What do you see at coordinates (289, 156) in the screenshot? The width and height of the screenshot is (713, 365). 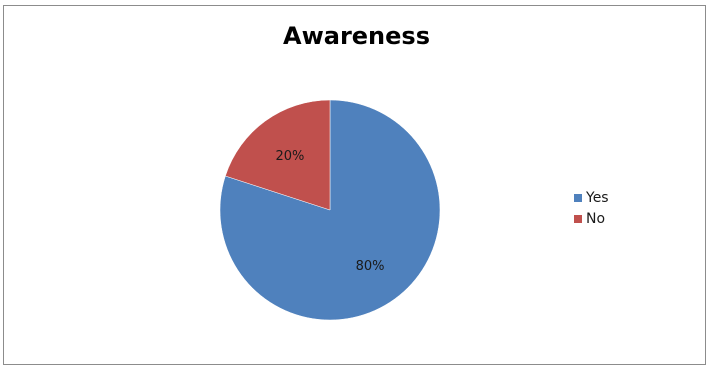 I see `slice-label-no: 20%` at bounding box center [289, 156].